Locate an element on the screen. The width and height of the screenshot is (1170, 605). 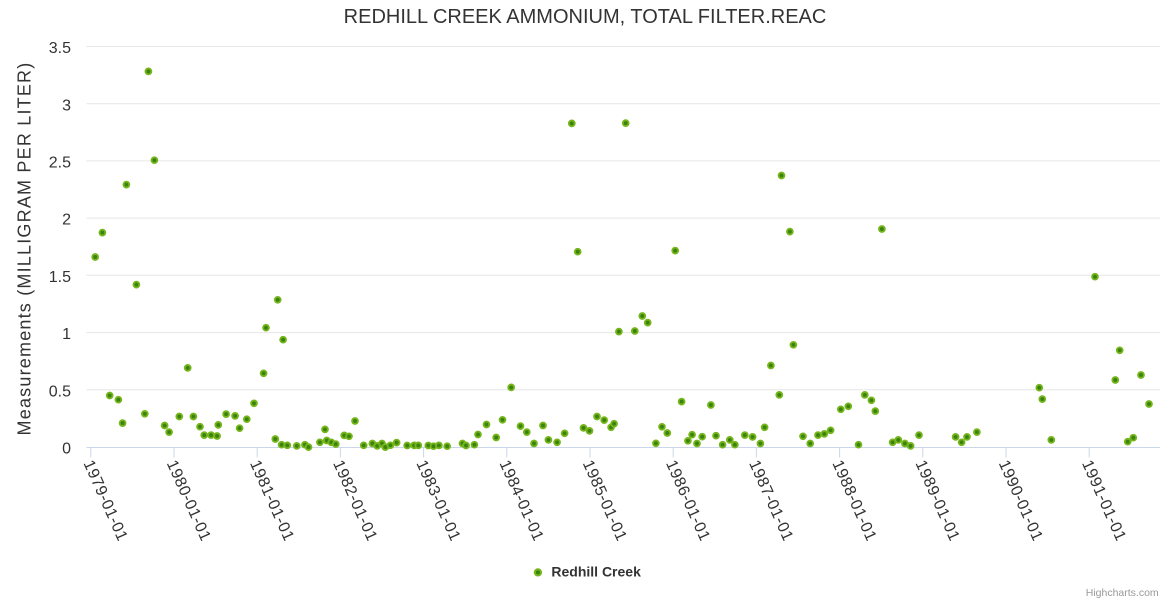
svg-text: 0.5 is located at coordinates (60, 391).